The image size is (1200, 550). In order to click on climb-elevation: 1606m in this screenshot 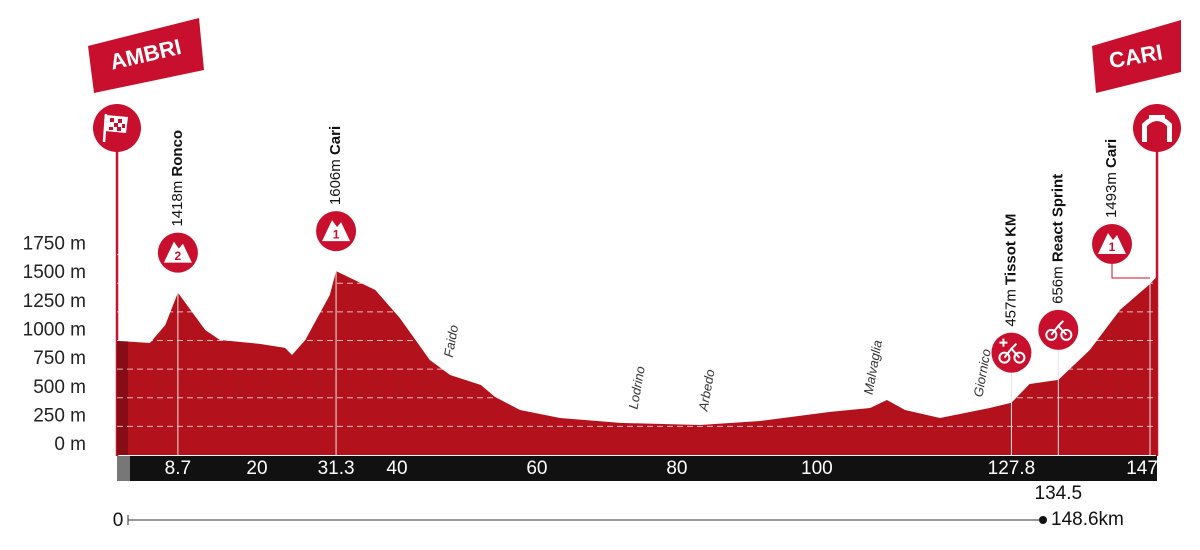, I will do `click(335, 182)`.